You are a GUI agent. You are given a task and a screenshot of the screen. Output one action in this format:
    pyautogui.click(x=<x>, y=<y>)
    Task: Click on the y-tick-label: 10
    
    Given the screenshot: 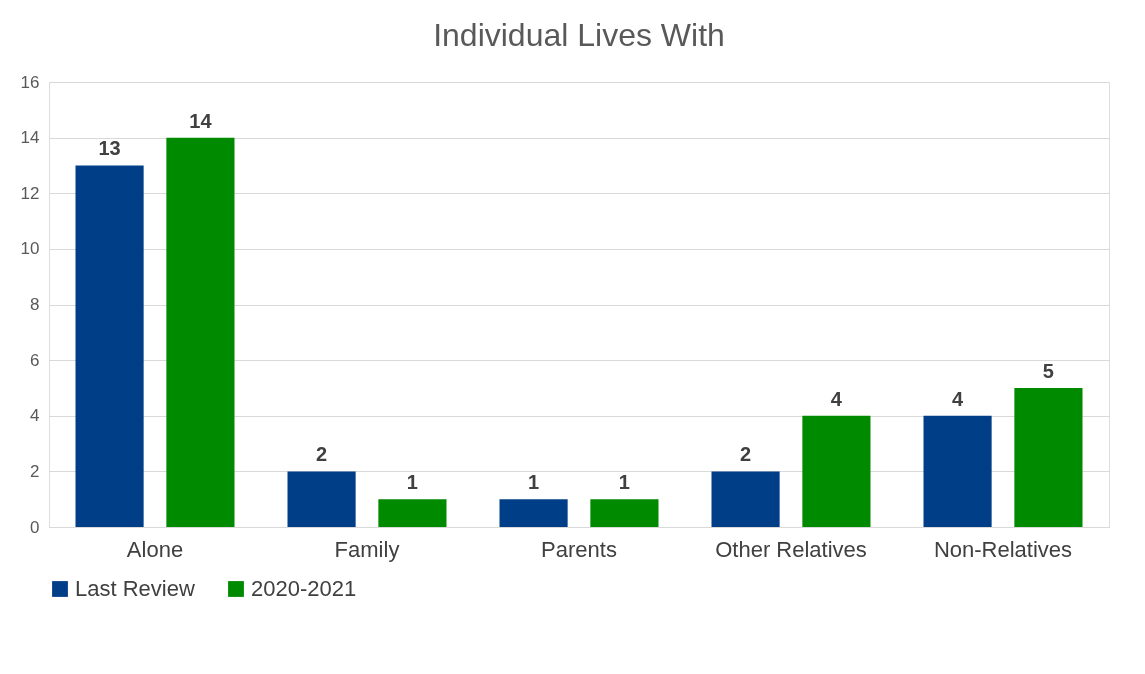 What is the action you would take?
    pyautogui.click(x=30, y=249)
    